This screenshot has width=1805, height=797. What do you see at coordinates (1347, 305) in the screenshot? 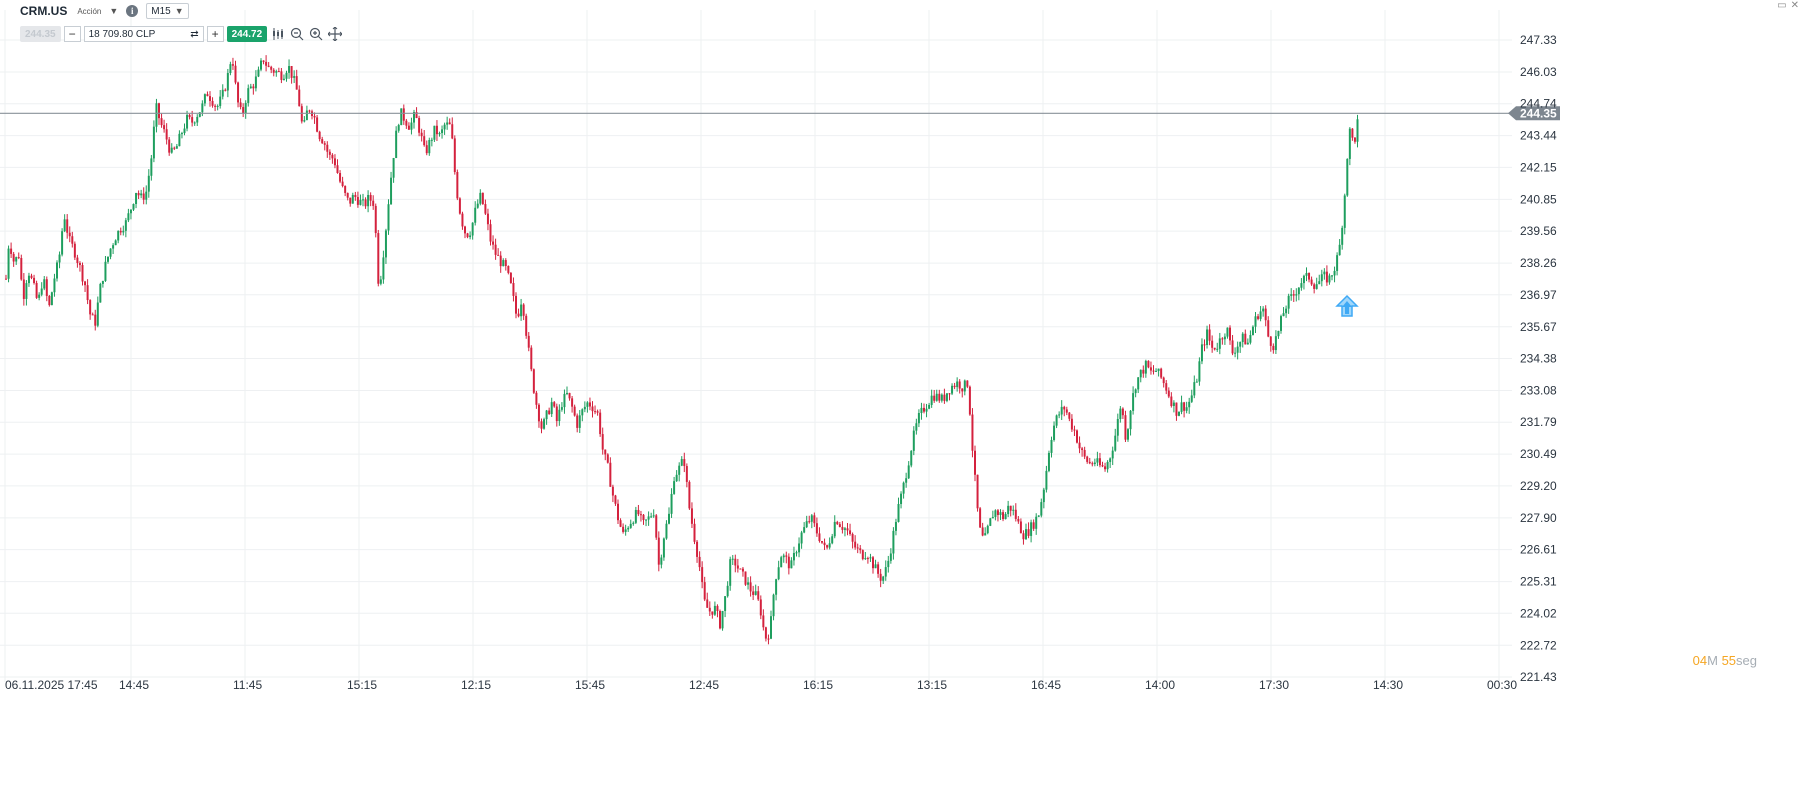
I see `signal-arrow-icon` at bounding box center [1347, 305].